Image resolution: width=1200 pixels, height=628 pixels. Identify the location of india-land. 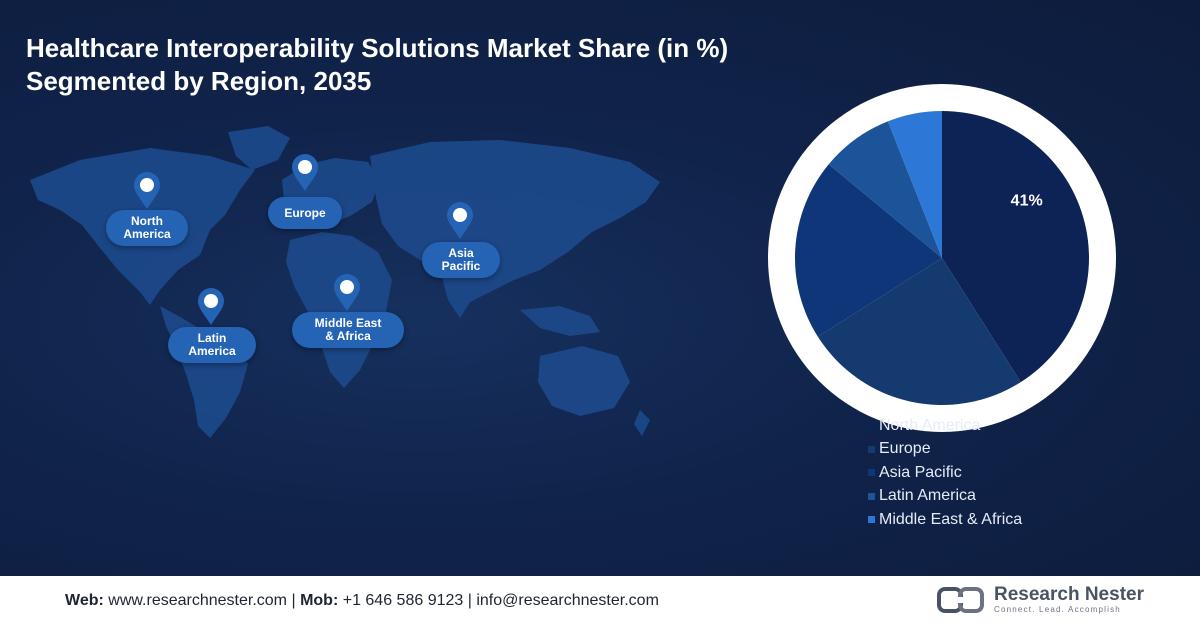
(457, 294).